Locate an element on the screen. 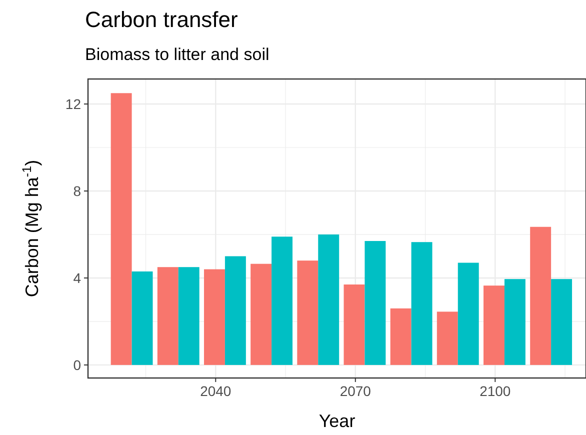 The image size is (586, 435). y-tick-label: 8 is located at coordinates (77, 190).